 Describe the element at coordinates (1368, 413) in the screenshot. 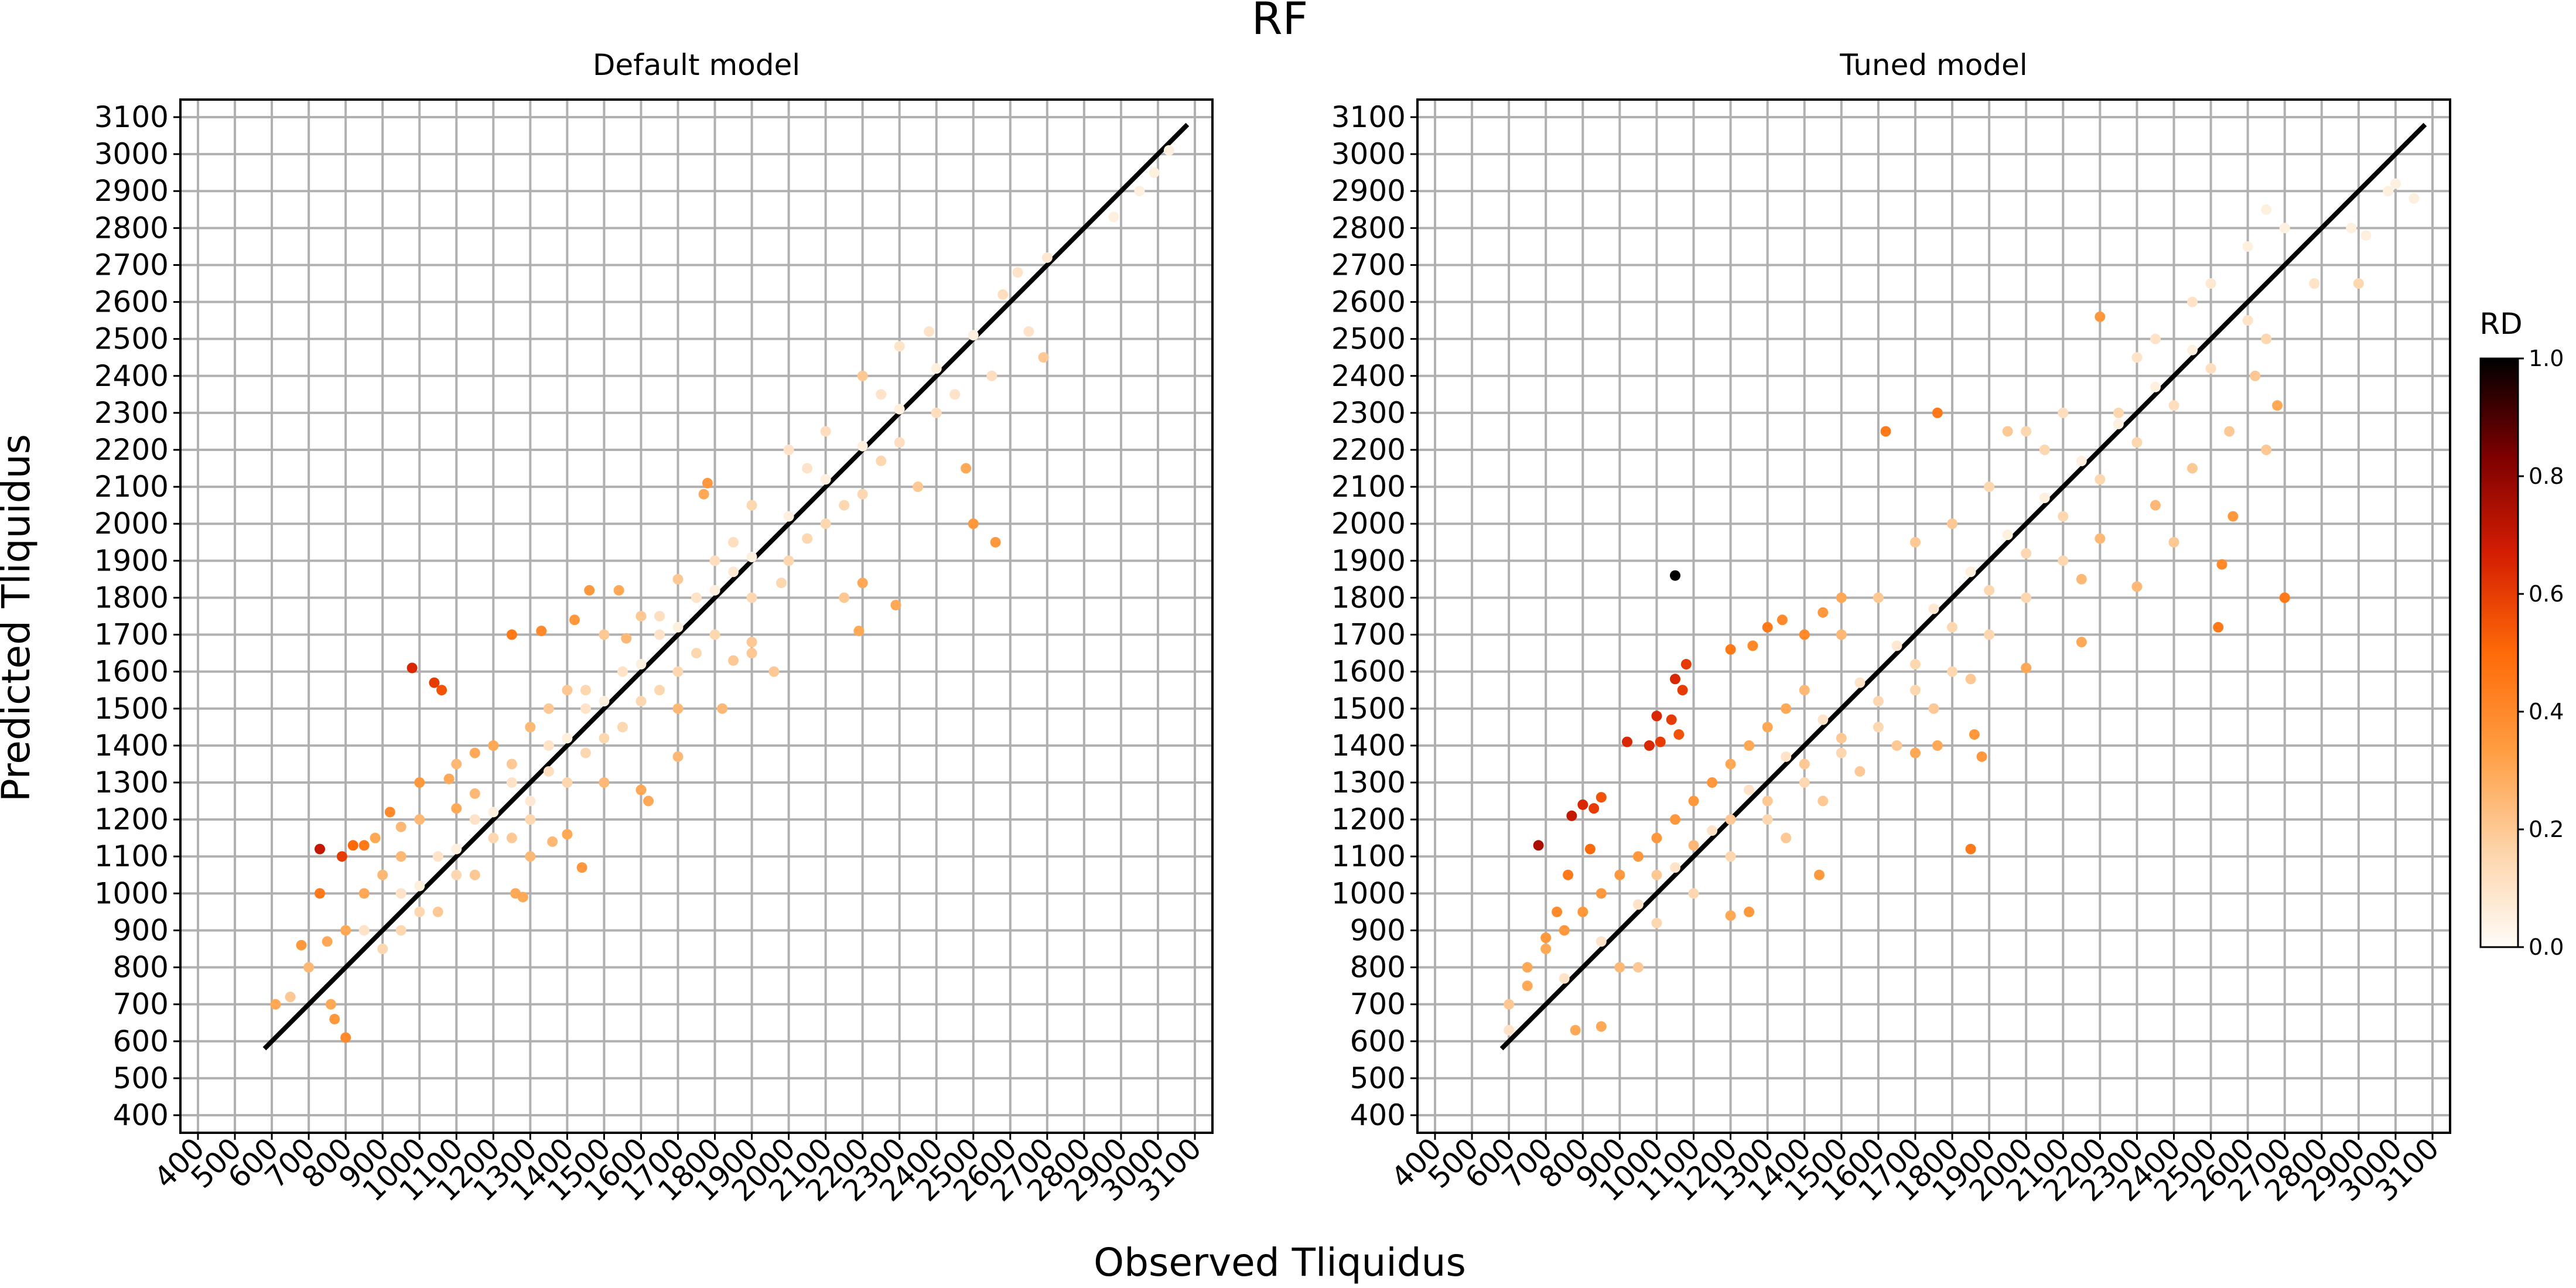

I see `y-tick-label: 2300` at that location.